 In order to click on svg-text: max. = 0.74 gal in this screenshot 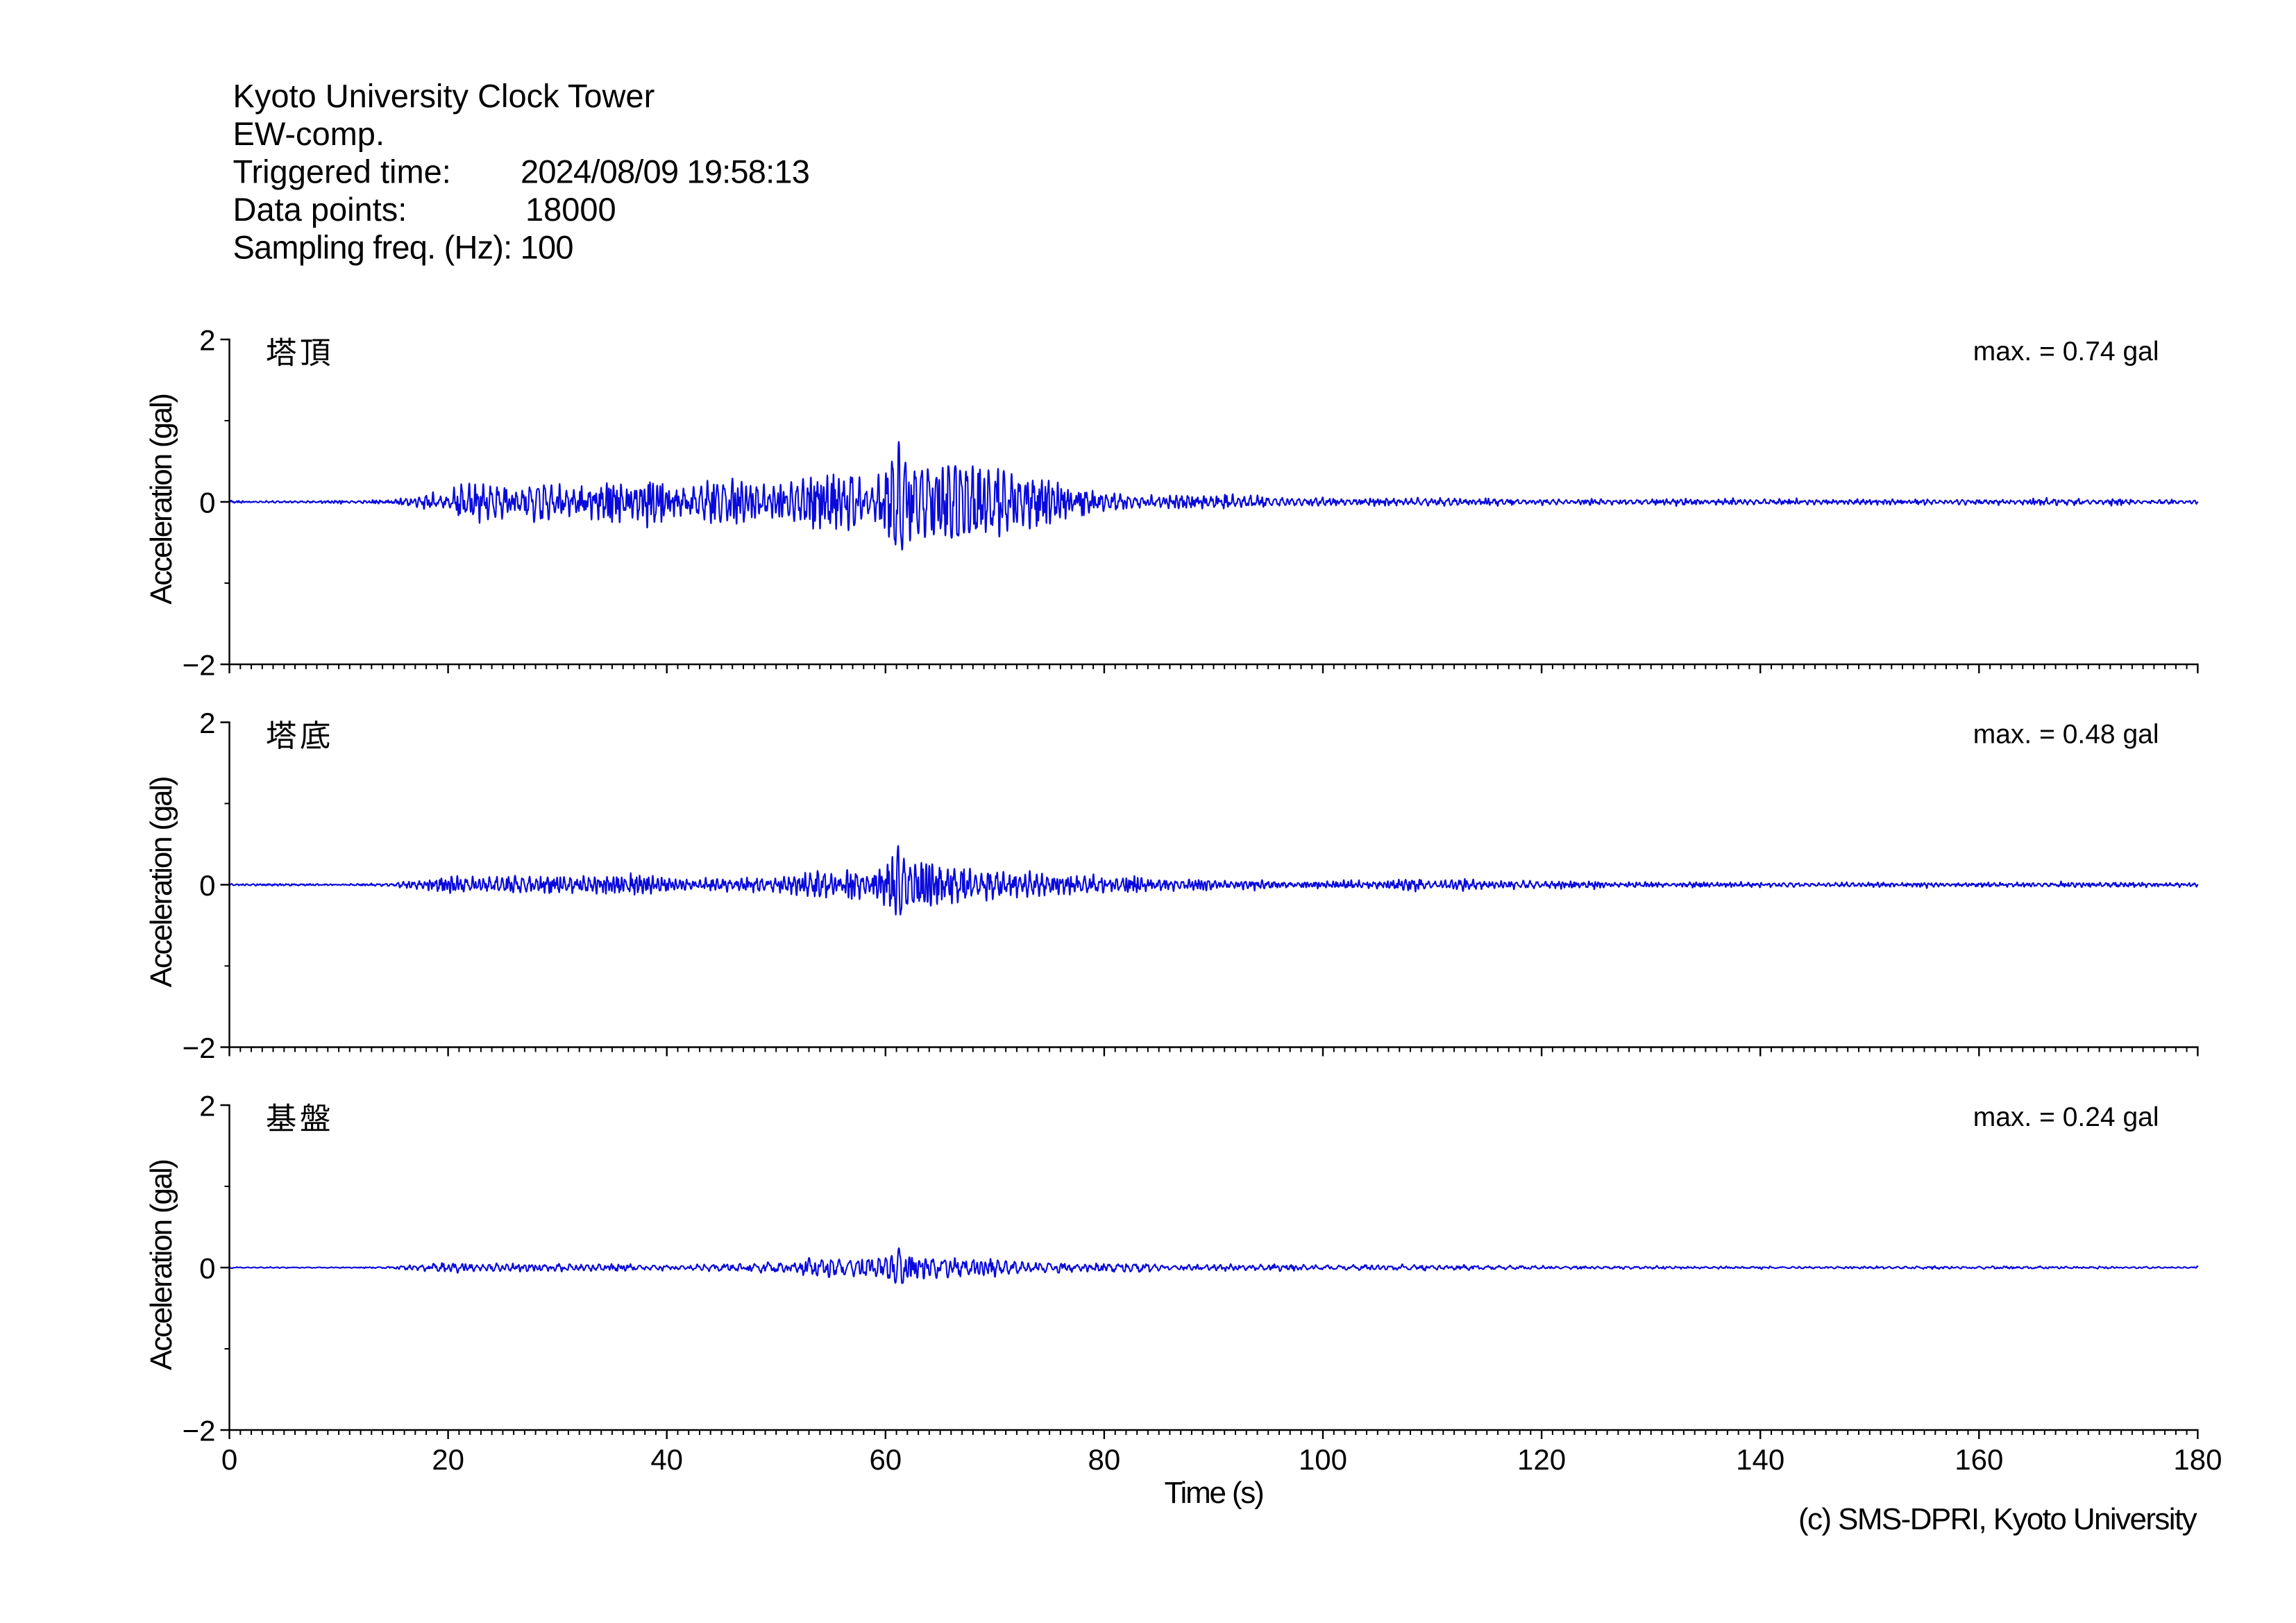, I will do `click(2066, 352)`.